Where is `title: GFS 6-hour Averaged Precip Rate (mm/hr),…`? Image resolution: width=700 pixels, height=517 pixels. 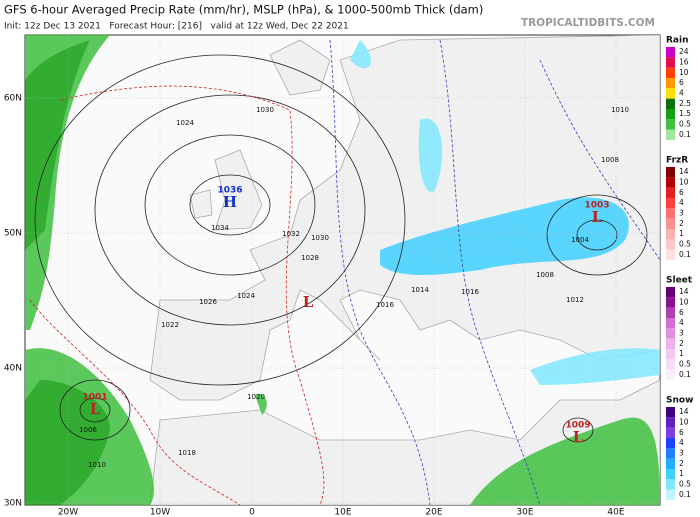 title: GFS 6-hour Averaged Precip Rate (mm/hr),… is located at coordinates (243, 10).